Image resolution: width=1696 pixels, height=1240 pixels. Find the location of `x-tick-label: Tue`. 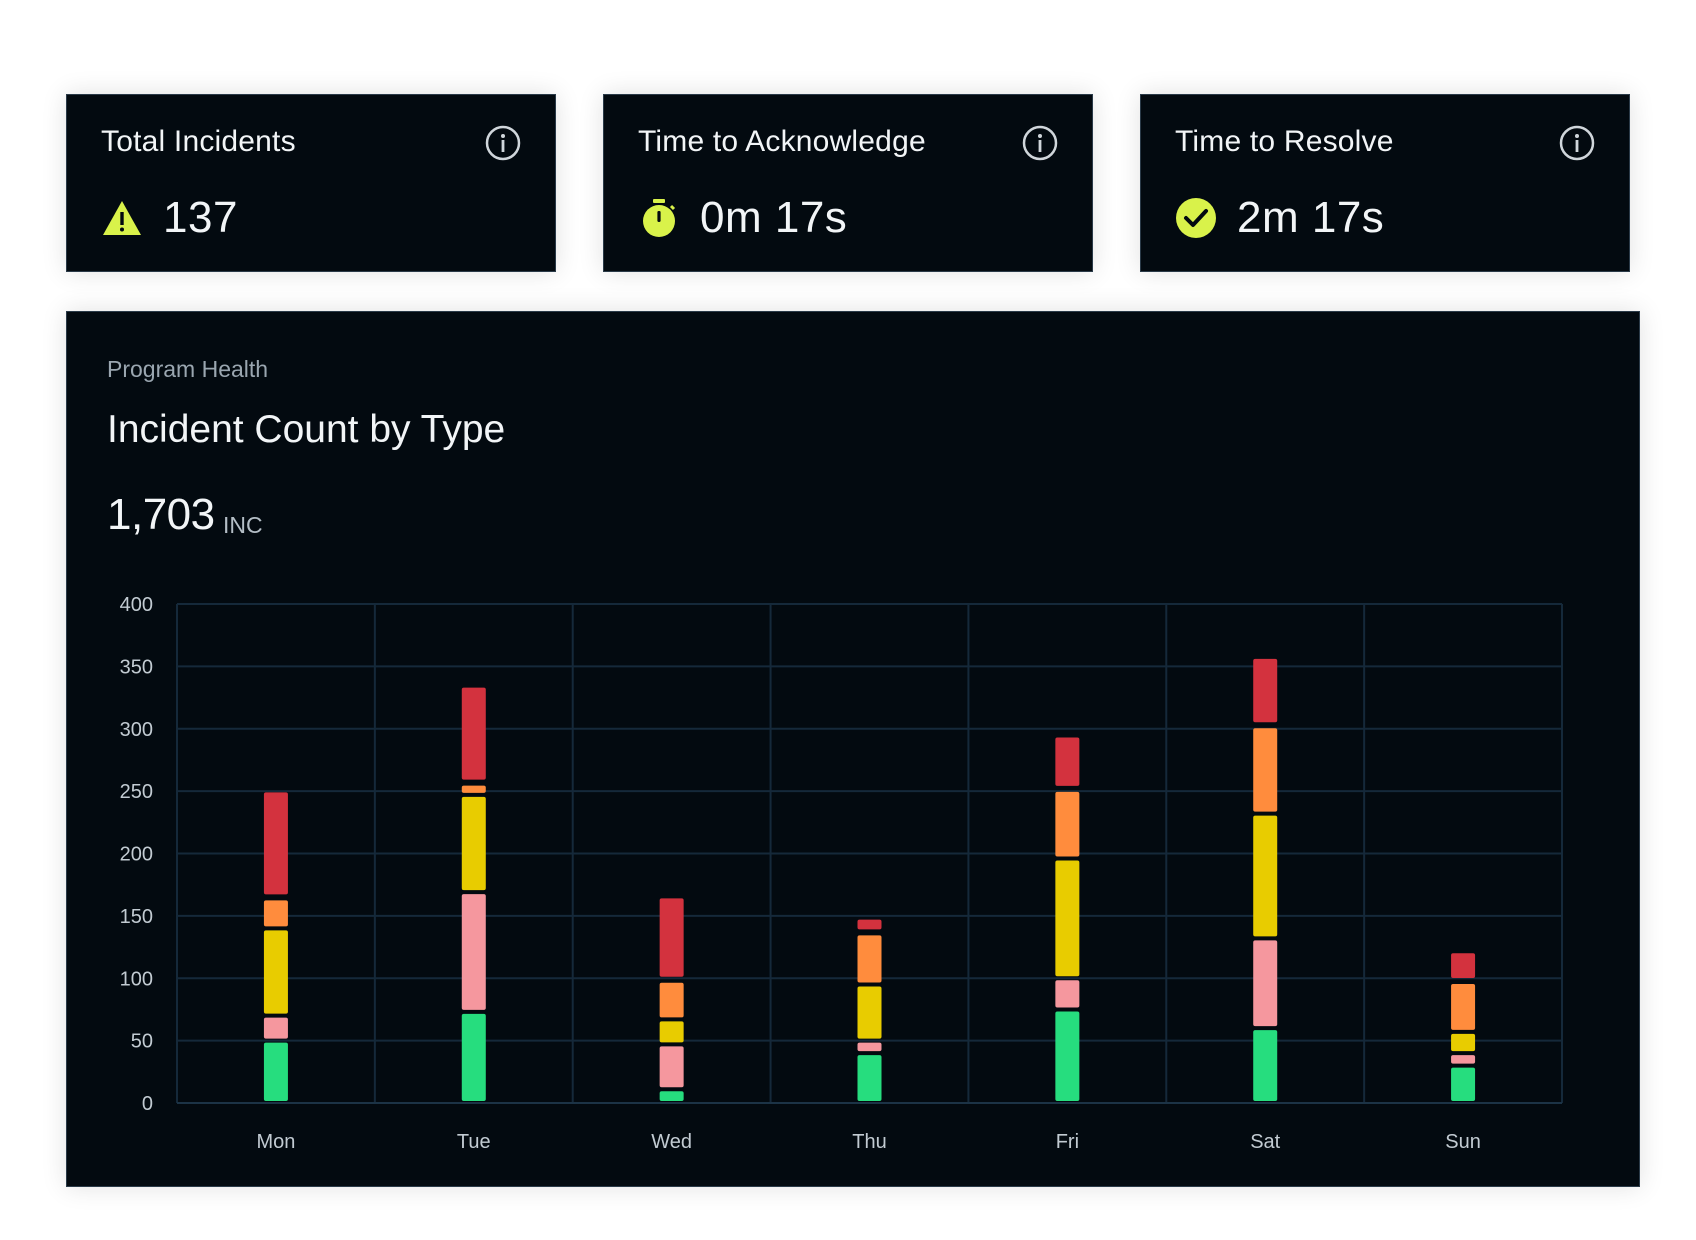

x-tick-label: Tue is located at coordinates (474, 1142).